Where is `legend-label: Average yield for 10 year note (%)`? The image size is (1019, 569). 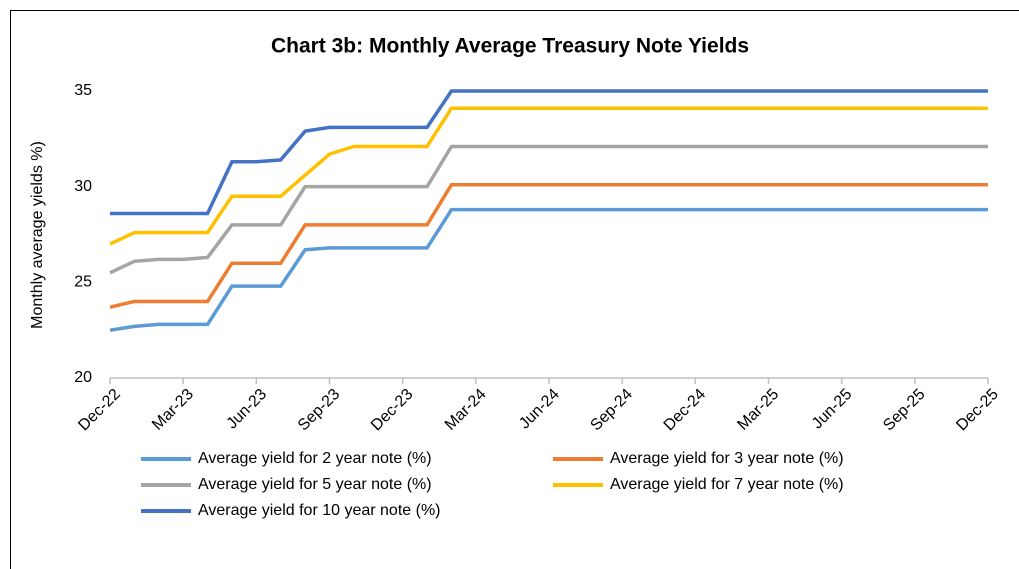 legend-label: Average yield for 10 year note (%) is located at coordinates (319, 510).